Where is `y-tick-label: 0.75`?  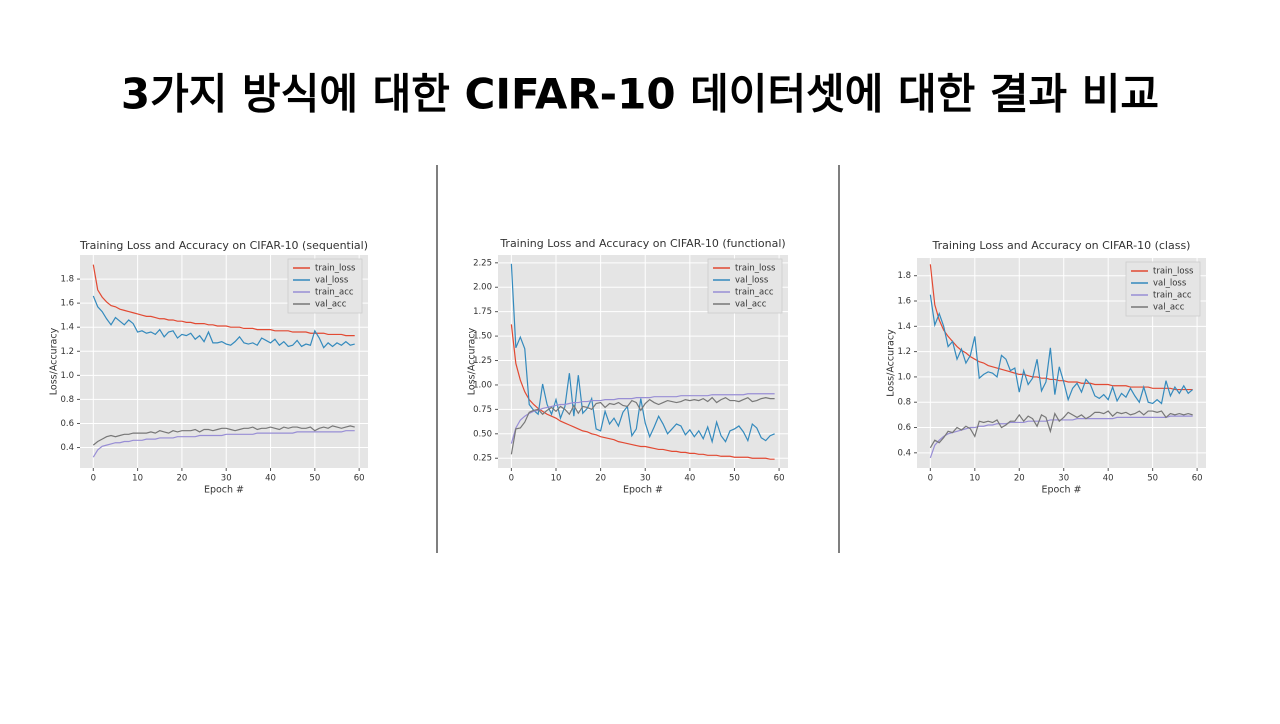 y-tick-label: 0.75 is located at coordinates (482, 410).